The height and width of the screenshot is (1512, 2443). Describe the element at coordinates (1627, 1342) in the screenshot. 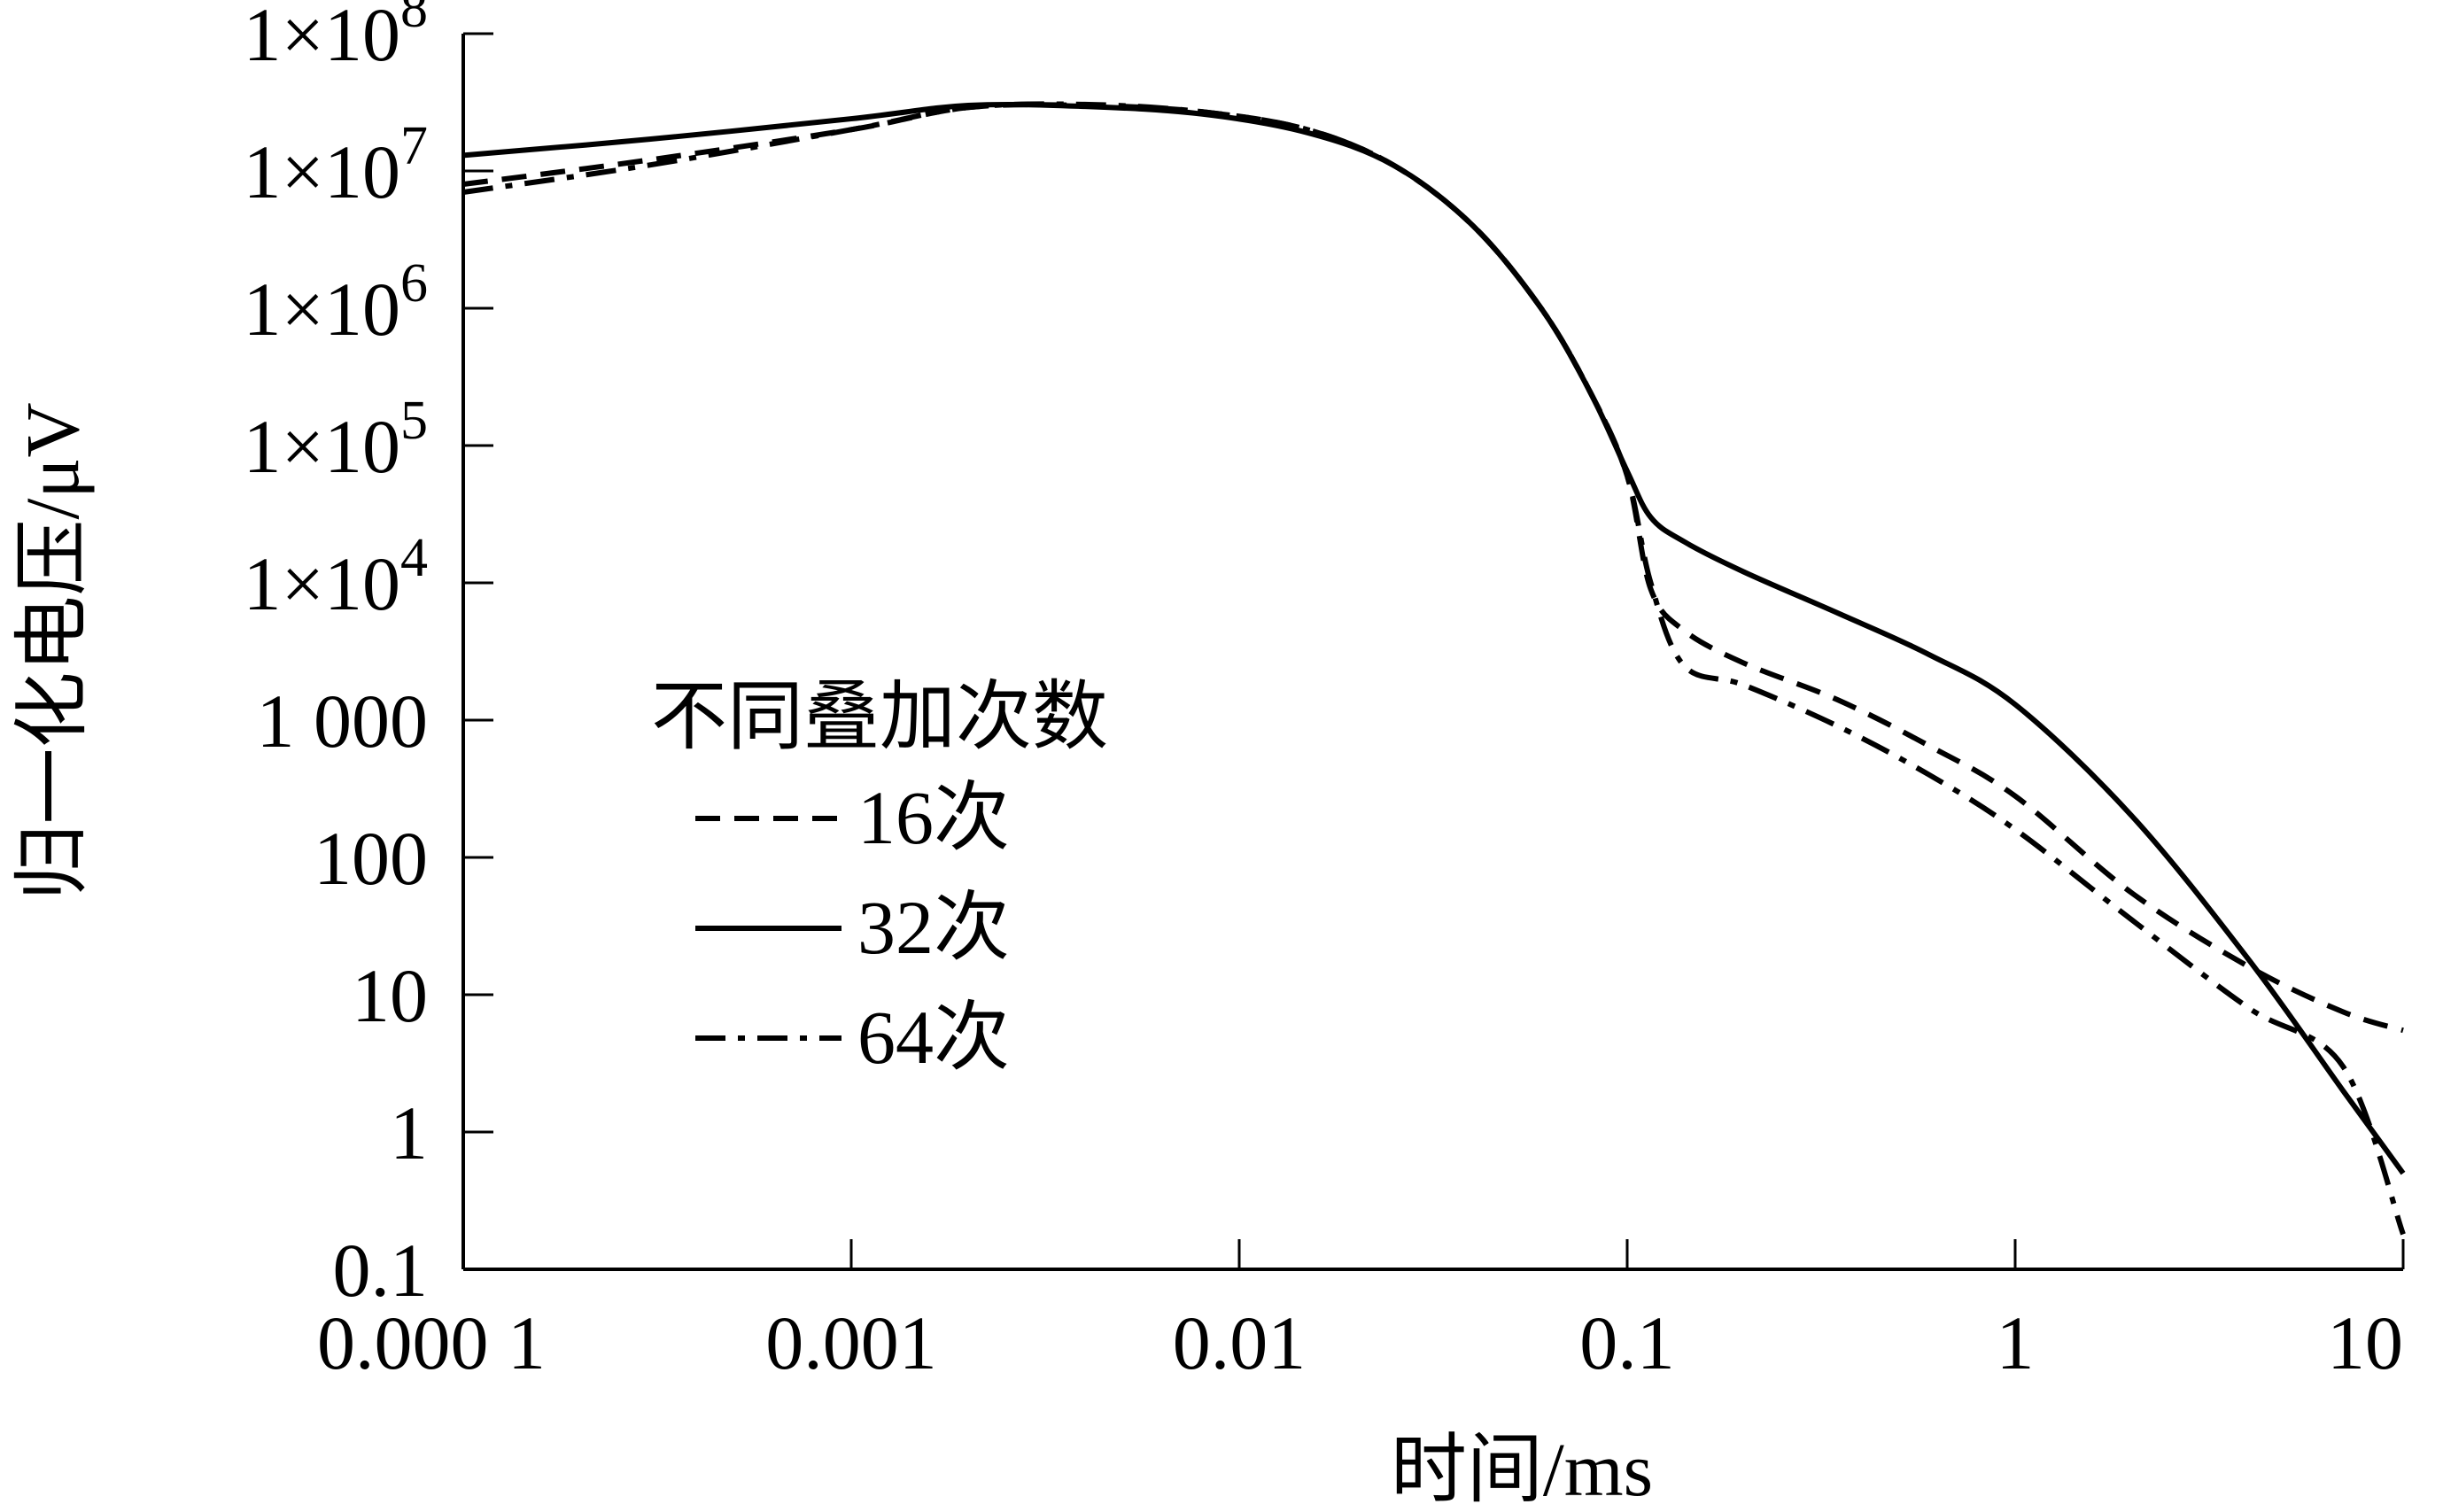

I see `x-tick-label: 0.1` at that location.